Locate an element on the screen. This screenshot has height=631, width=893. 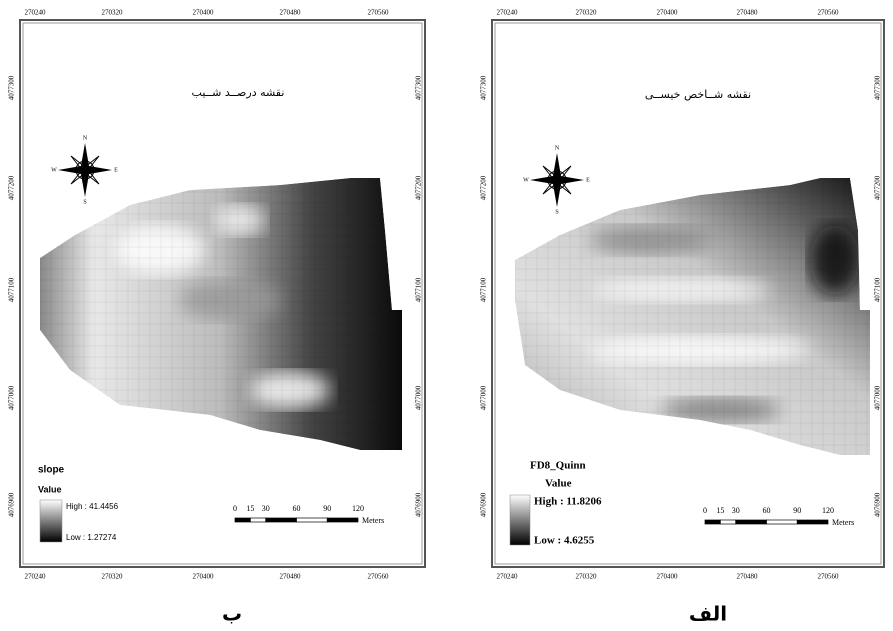
legend-low: Low : 1.27274 is located at coordinates (91, 537).